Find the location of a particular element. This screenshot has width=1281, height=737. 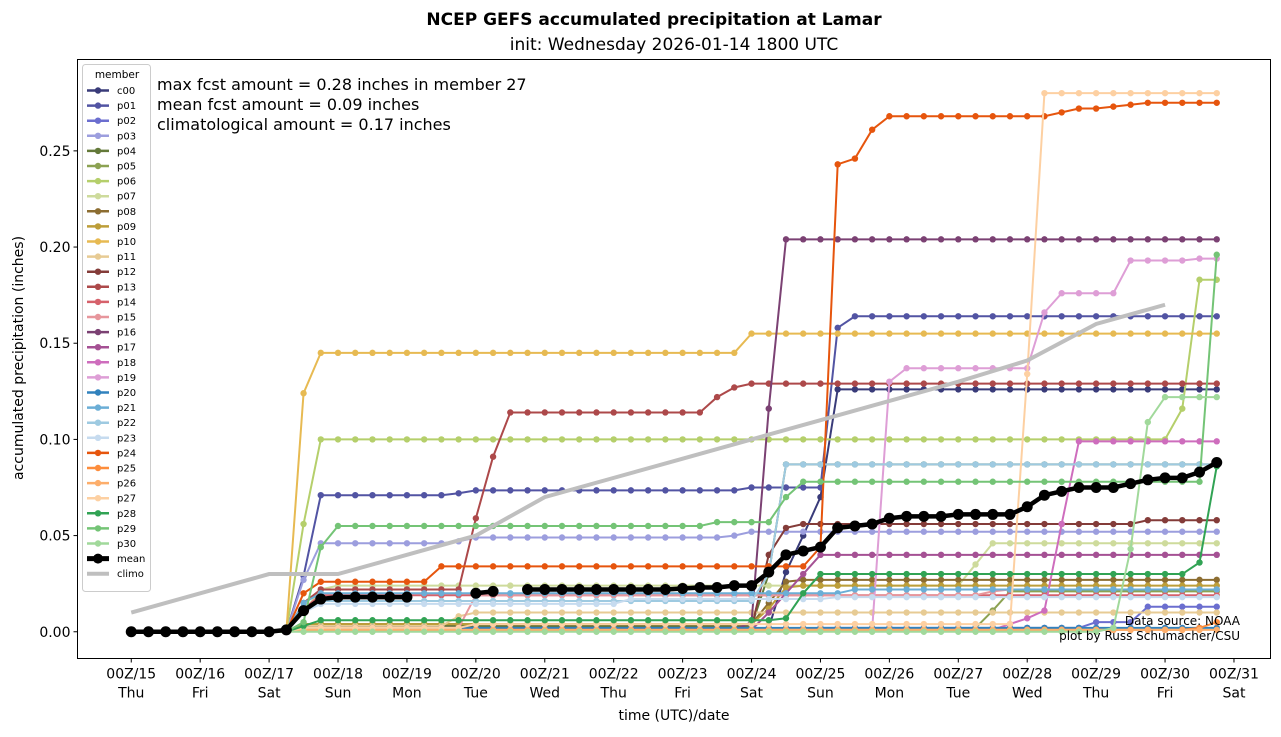

legend-label-p25: p25 is located at coordinates (126, 469).